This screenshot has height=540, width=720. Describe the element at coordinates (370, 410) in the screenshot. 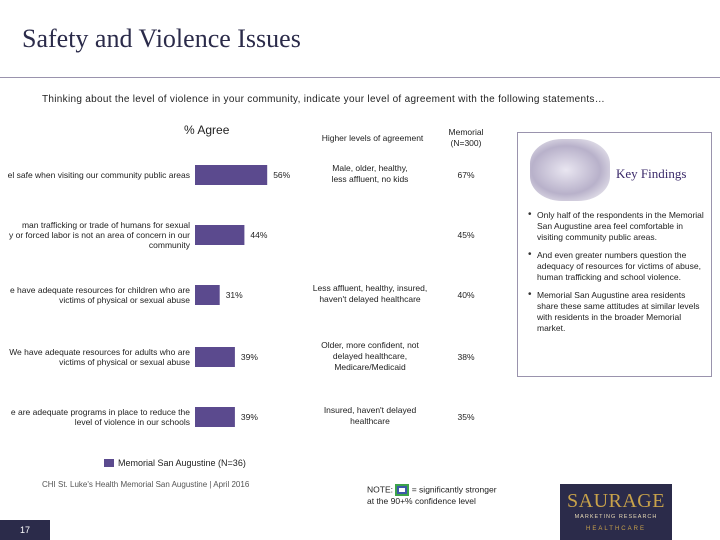

I see `higher-levels-line: Insured, haven't delayed` at that location.